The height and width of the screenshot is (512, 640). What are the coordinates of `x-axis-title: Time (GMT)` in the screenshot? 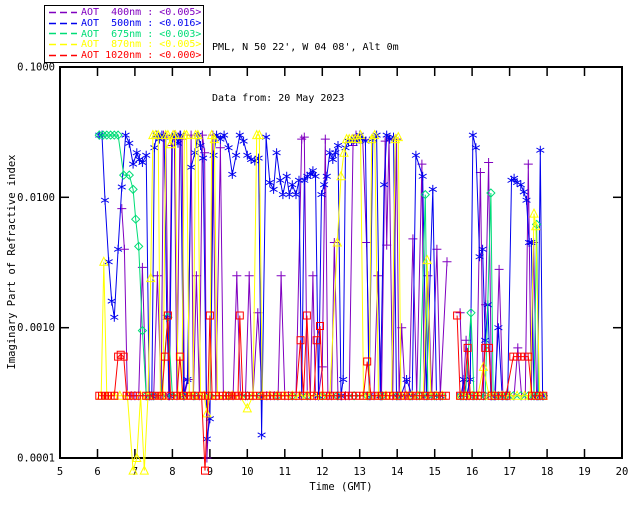 It's located at (340, 487).